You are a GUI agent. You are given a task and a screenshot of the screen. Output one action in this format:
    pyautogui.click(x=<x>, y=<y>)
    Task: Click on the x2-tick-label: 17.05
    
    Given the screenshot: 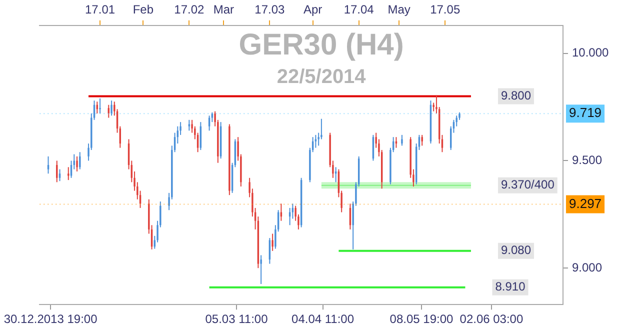 What is the action you would take?
    pyautogui.click(x=445, y=9)
    